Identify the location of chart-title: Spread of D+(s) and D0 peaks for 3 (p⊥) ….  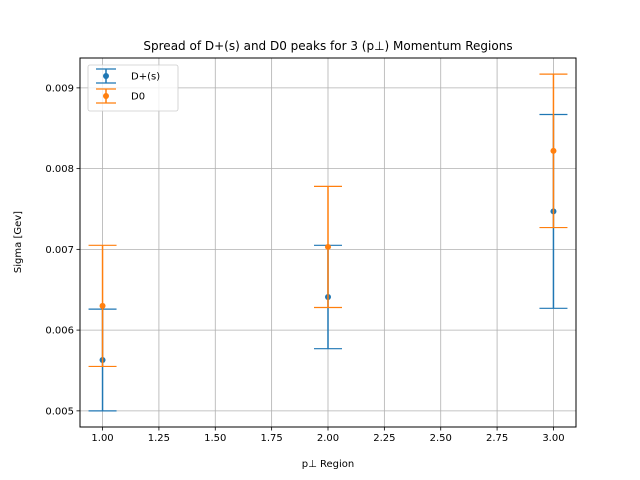
(327, 46).